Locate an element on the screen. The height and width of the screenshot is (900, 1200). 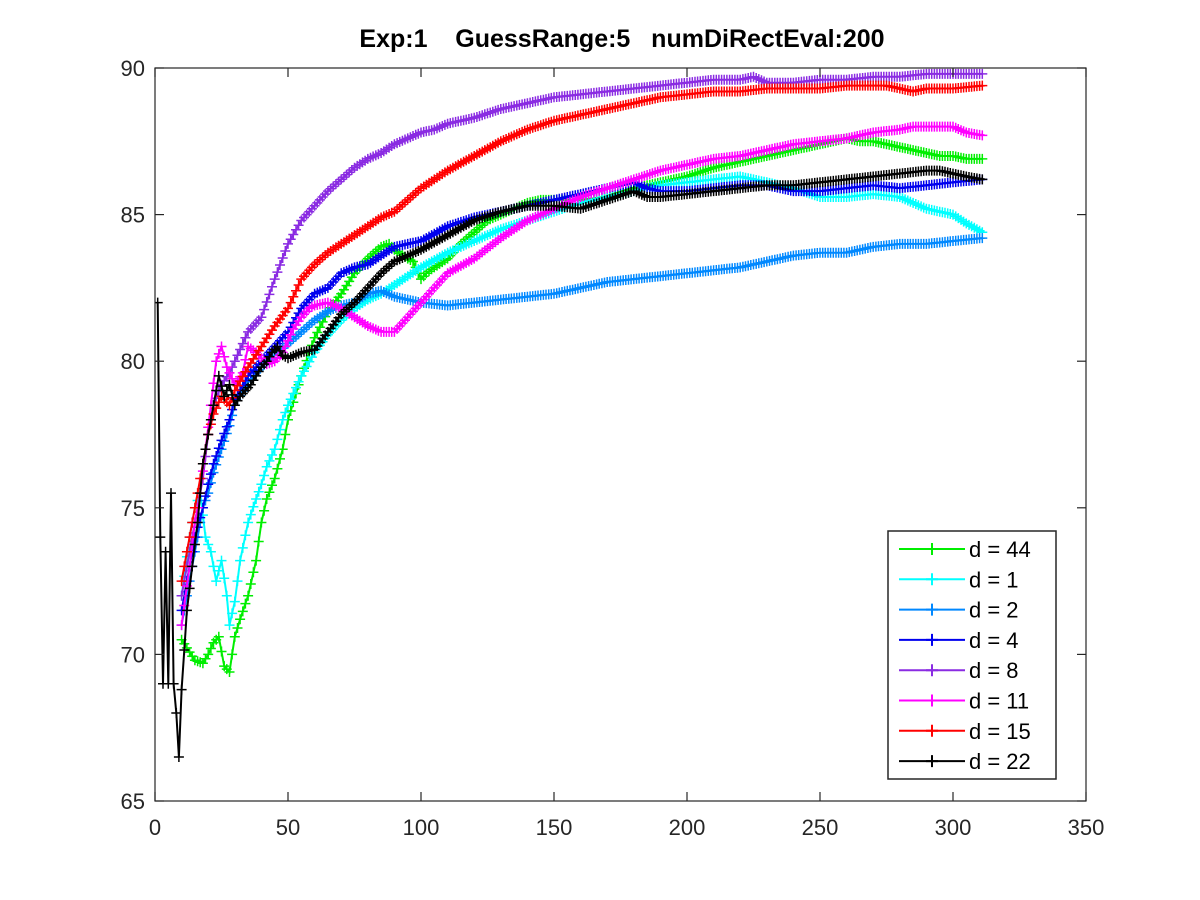
legend-item: d = 44 is located at coordinates (965, 549).